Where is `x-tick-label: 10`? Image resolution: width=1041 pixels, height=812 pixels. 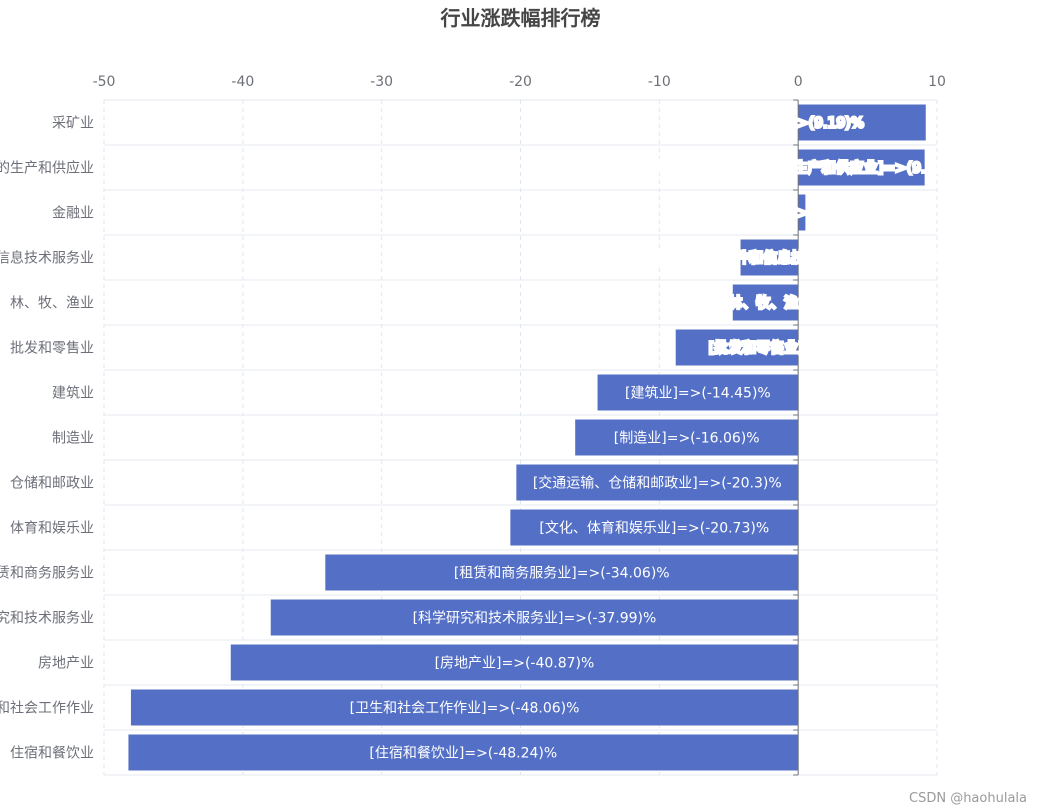 x-tick-label: 10 is located at coordinates (937, 82).